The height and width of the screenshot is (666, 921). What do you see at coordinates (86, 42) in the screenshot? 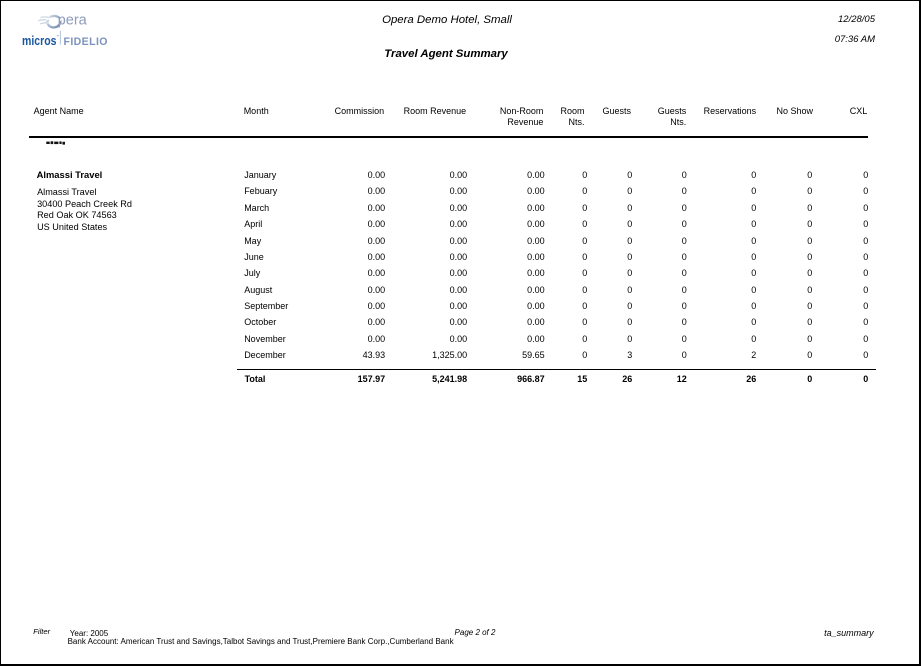
I see `svg-text: FIDELIO` at bounding box center [86, 42].